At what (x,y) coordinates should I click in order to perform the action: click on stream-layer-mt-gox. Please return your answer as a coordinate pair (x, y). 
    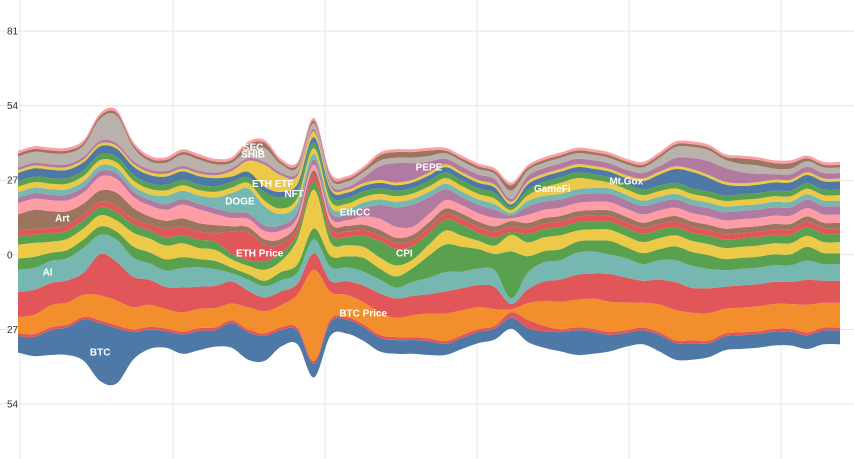
    Looking at the image, I should click on (429, 172).